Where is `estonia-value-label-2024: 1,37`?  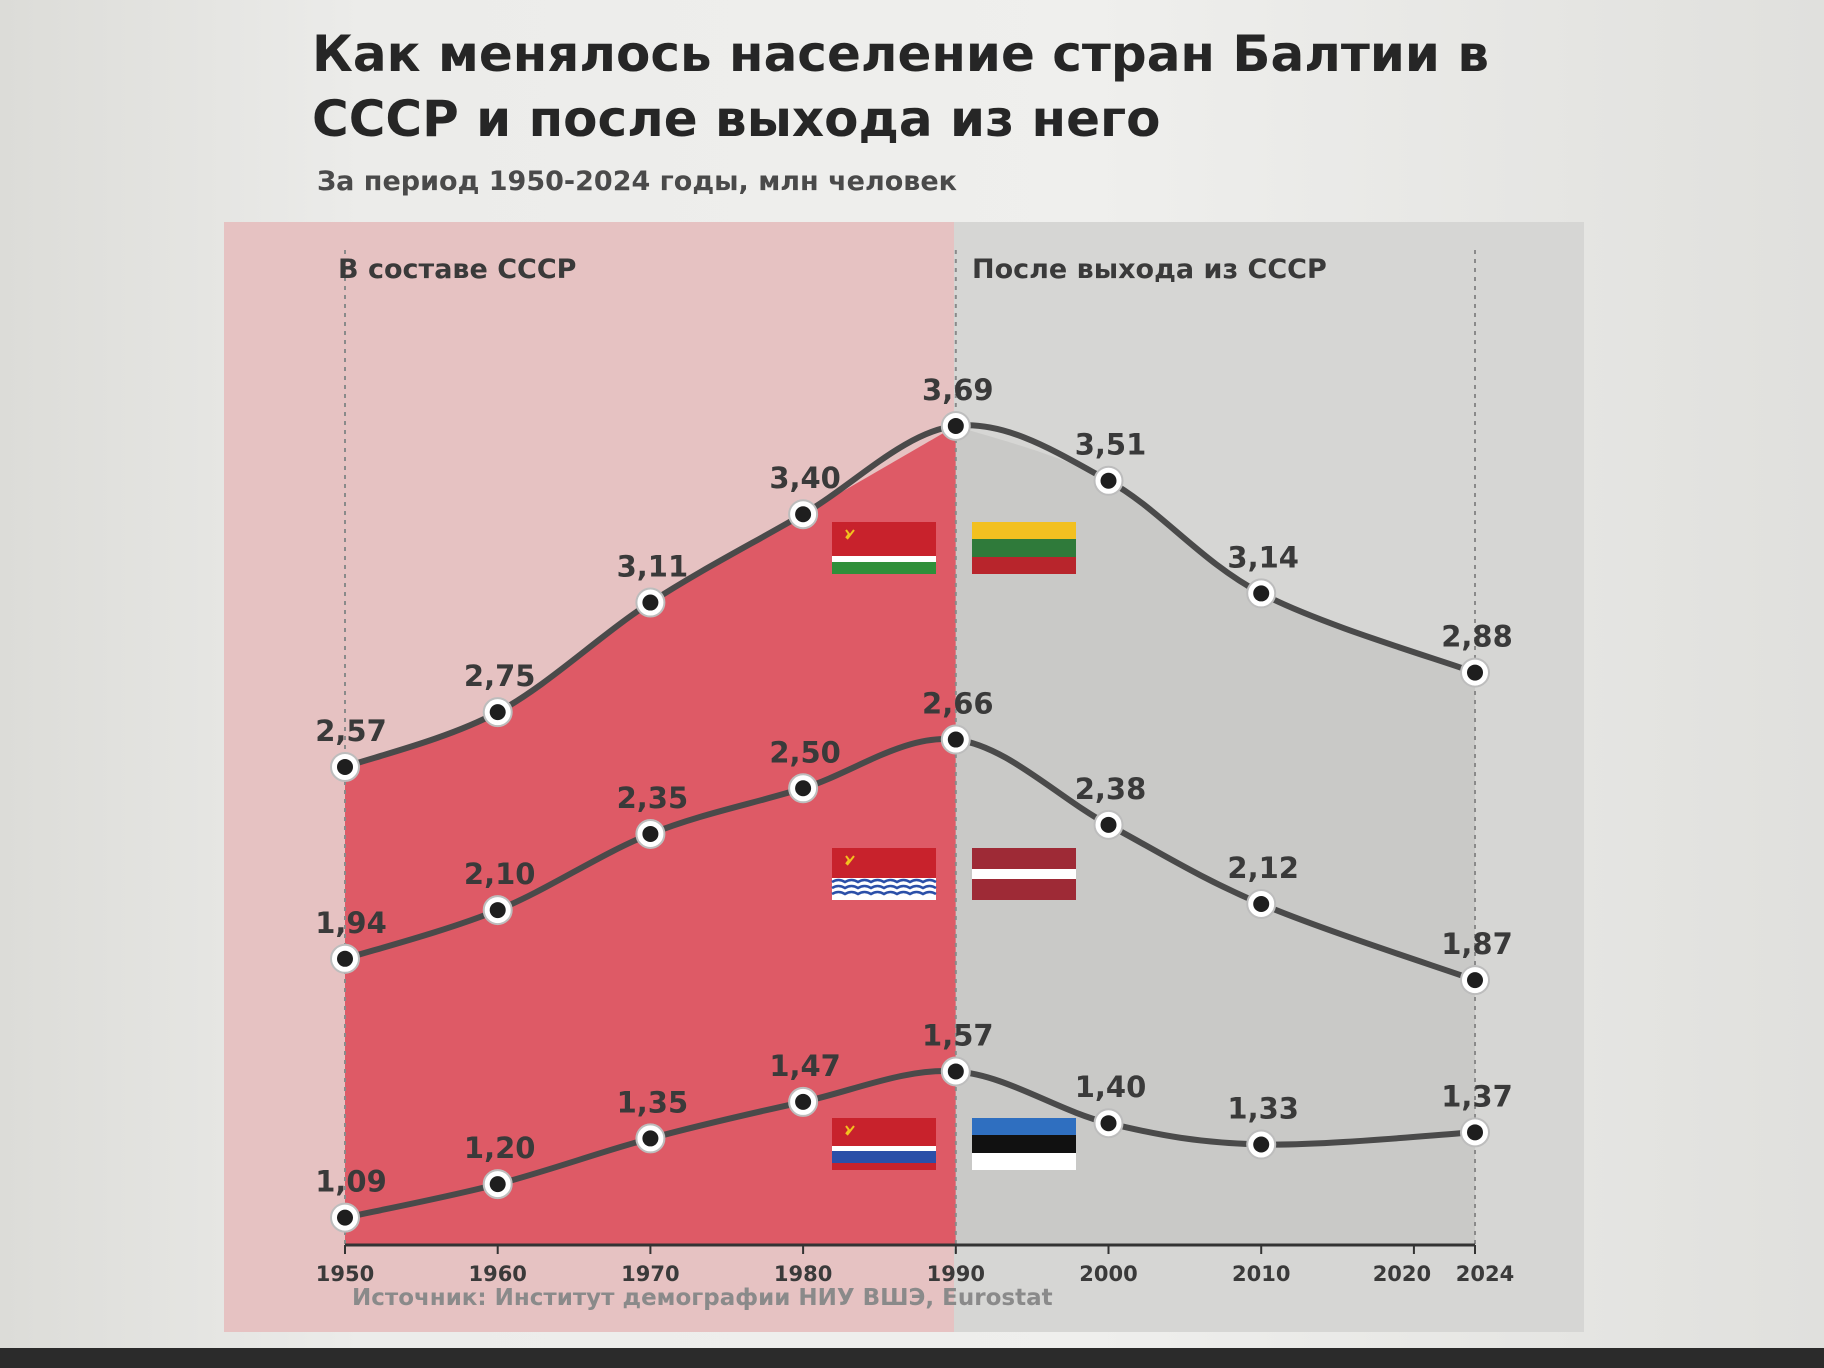 estonia-value-label-2024: 1,37 is located at coordinates (1477, 1096).